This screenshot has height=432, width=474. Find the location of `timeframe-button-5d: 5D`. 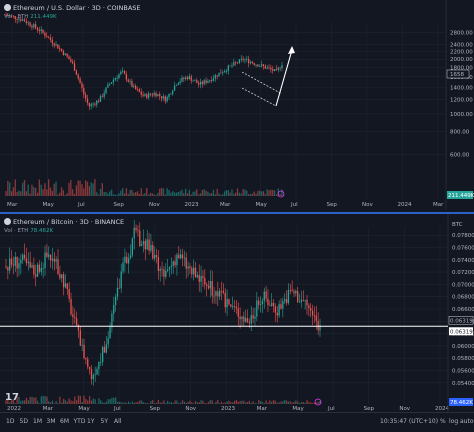

timeframe-button-5d: 5D is located at coordinates (23, 421).